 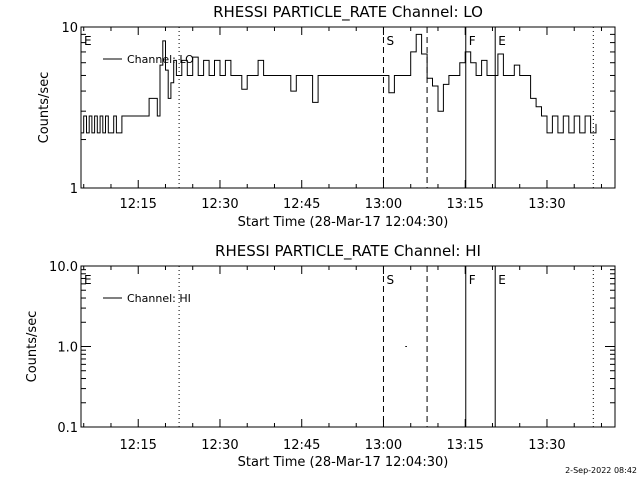 What do you see at coordinates (69, 28) in the screenshot?
I see `y-tick-label: 10` at bounding box center [69, 28].